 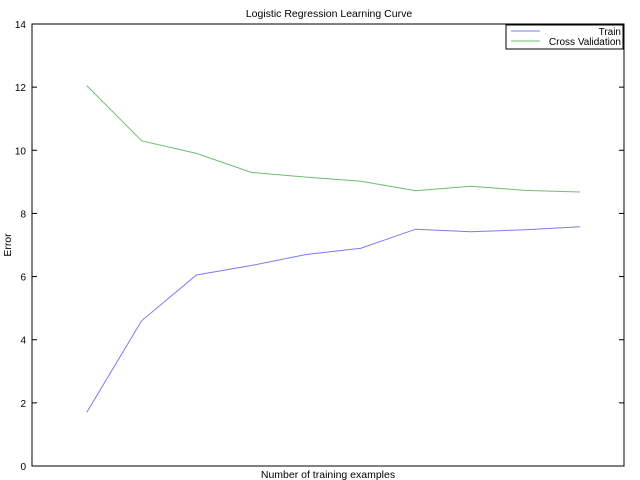 What do you see at coordinates (328, 474) in the screenshot?
I see `x-axis-label: Number of training examples` at bounding box center [328, 474].